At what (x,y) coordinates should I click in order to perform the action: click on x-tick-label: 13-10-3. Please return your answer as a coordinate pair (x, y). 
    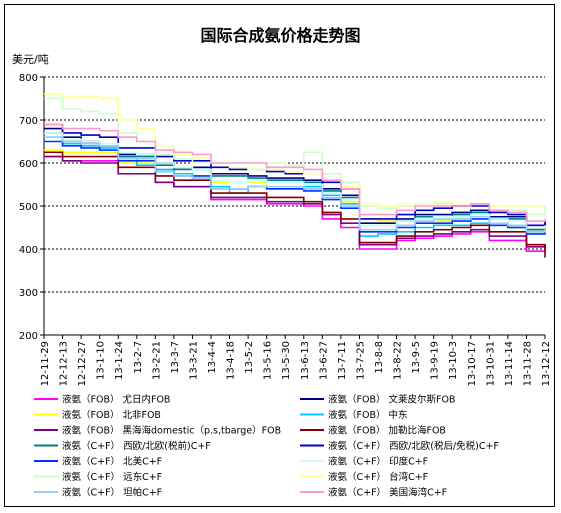
    Looking at the image, I should click on (453, 360).